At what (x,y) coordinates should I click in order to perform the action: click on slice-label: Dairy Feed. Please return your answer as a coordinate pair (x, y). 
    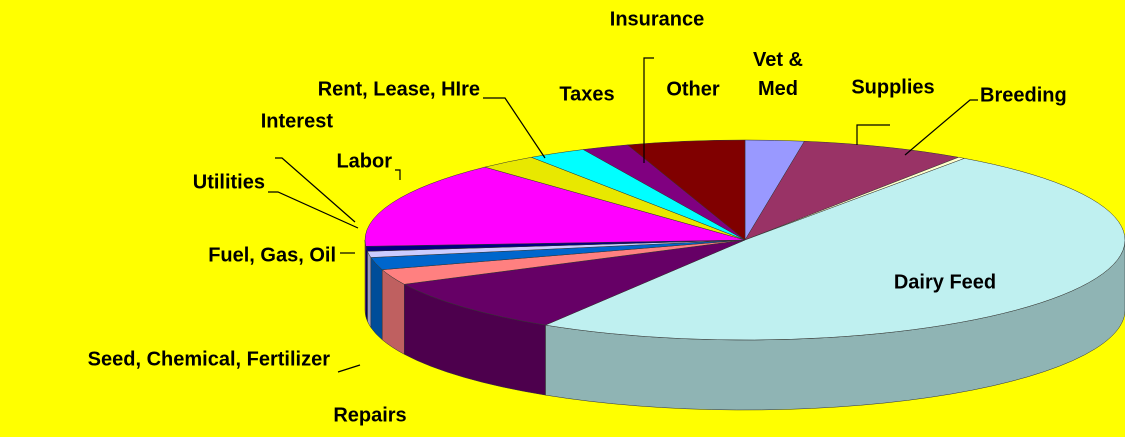
    Looking at the image, I should click on (945, 282).